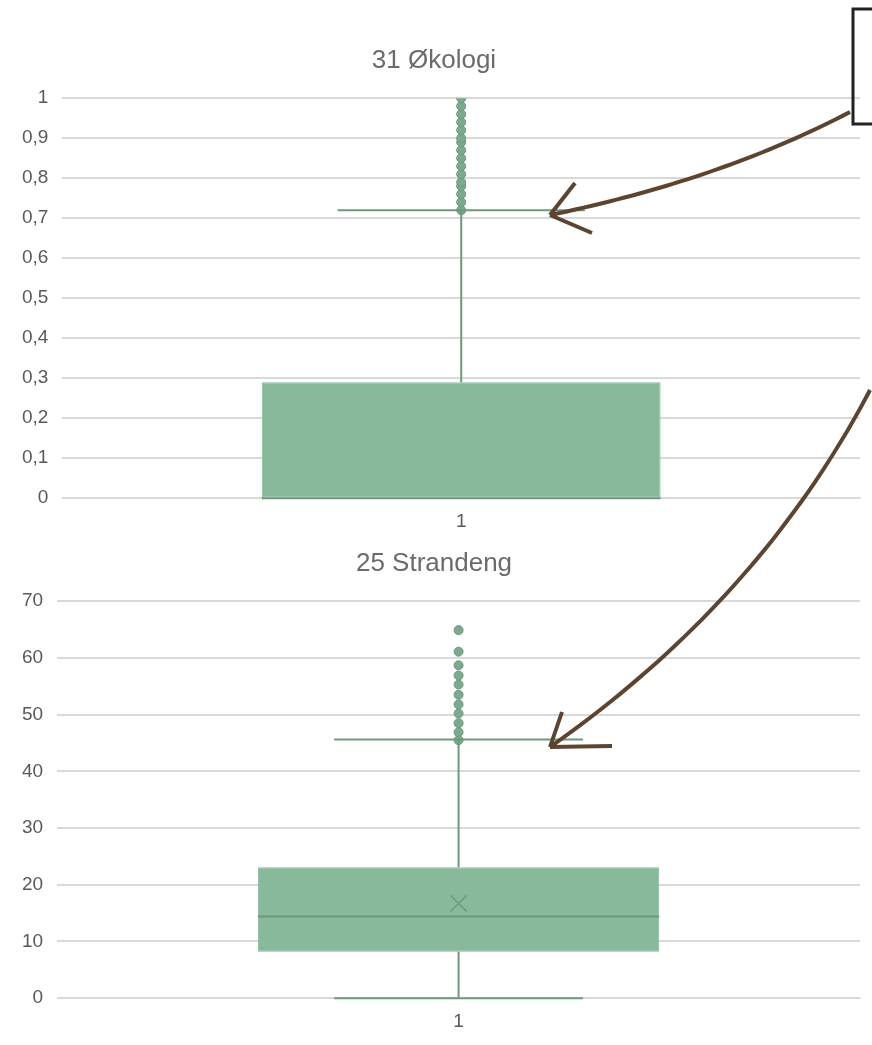 The image size is (872, 1045). I want to click on y-tick-label: 10, so click(32, 940).